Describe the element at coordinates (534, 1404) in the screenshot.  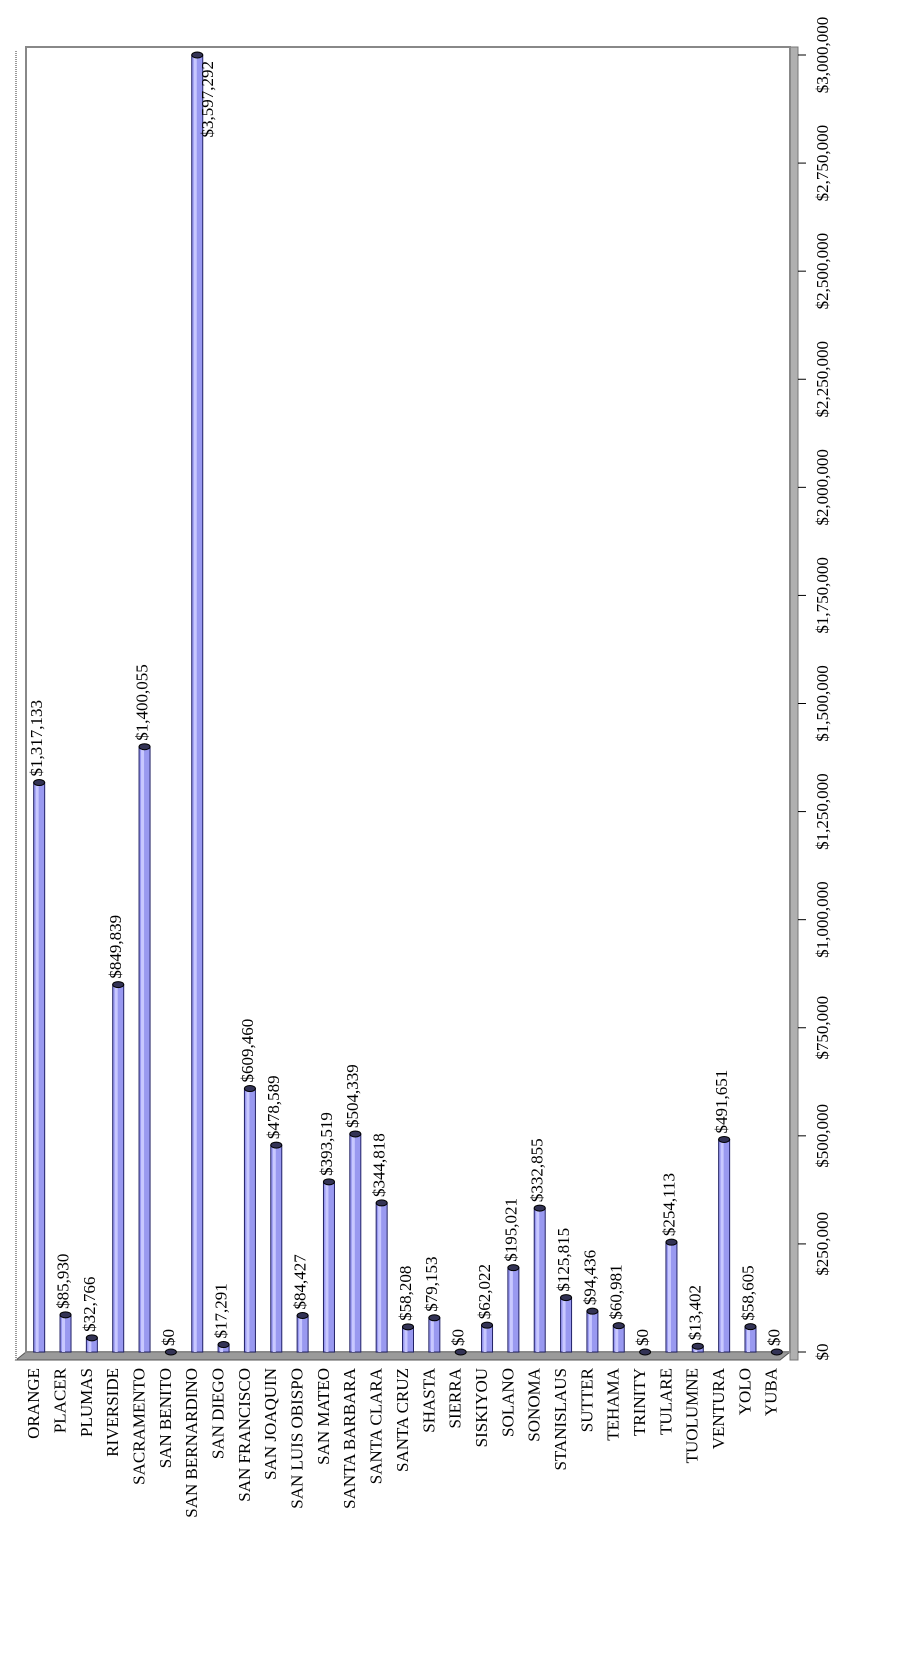
I see `category-label: SONOMA` at that location.